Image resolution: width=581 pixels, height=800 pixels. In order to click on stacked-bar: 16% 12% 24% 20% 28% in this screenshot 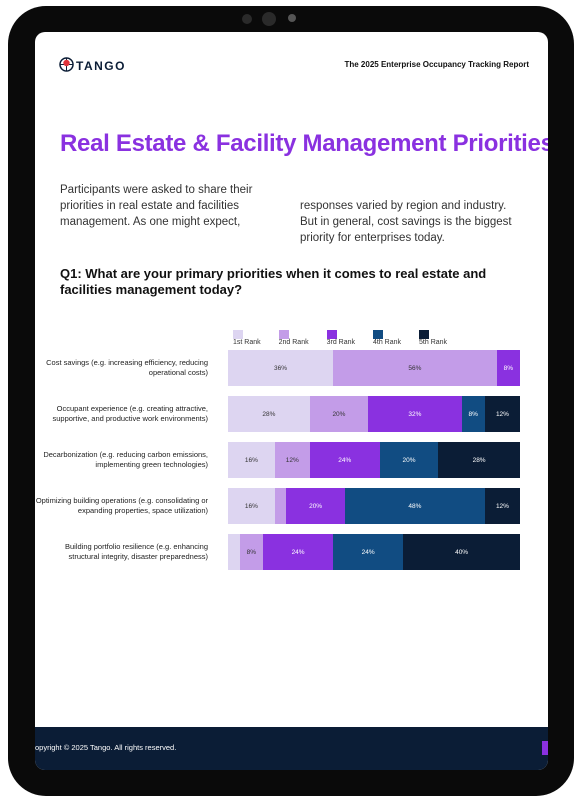, I will do `click(374, 460)`.